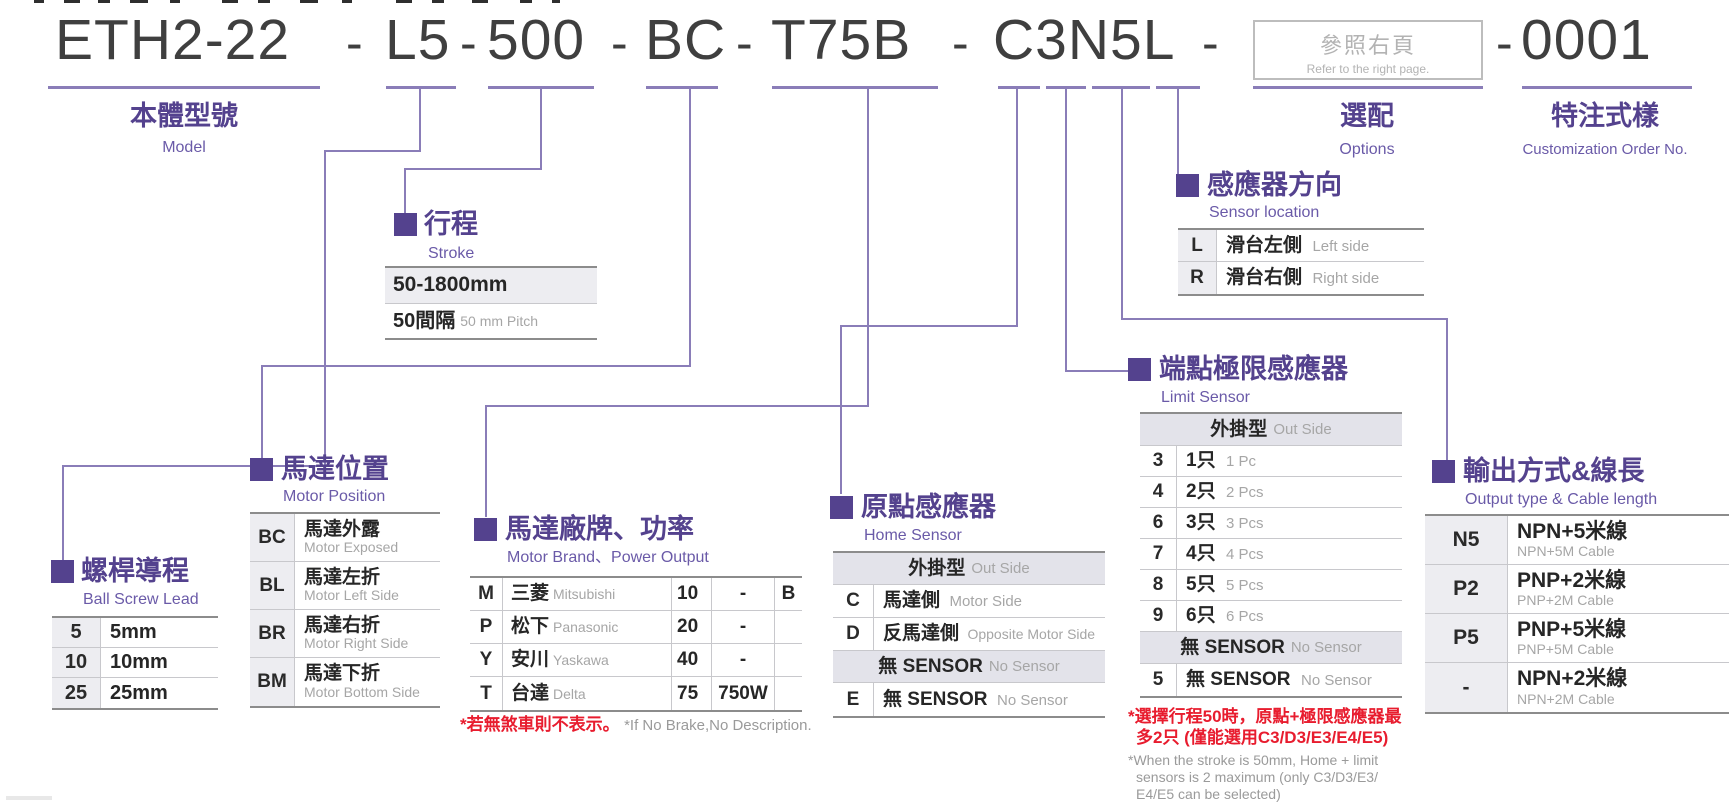 The width and height of the screenshot is (1735, 811). What do you see at coordinates (345, 682) in the screenshot?
I see `table-row: BM 馬達下折 Motor Bottom Side` at bounding box center [345, 682].